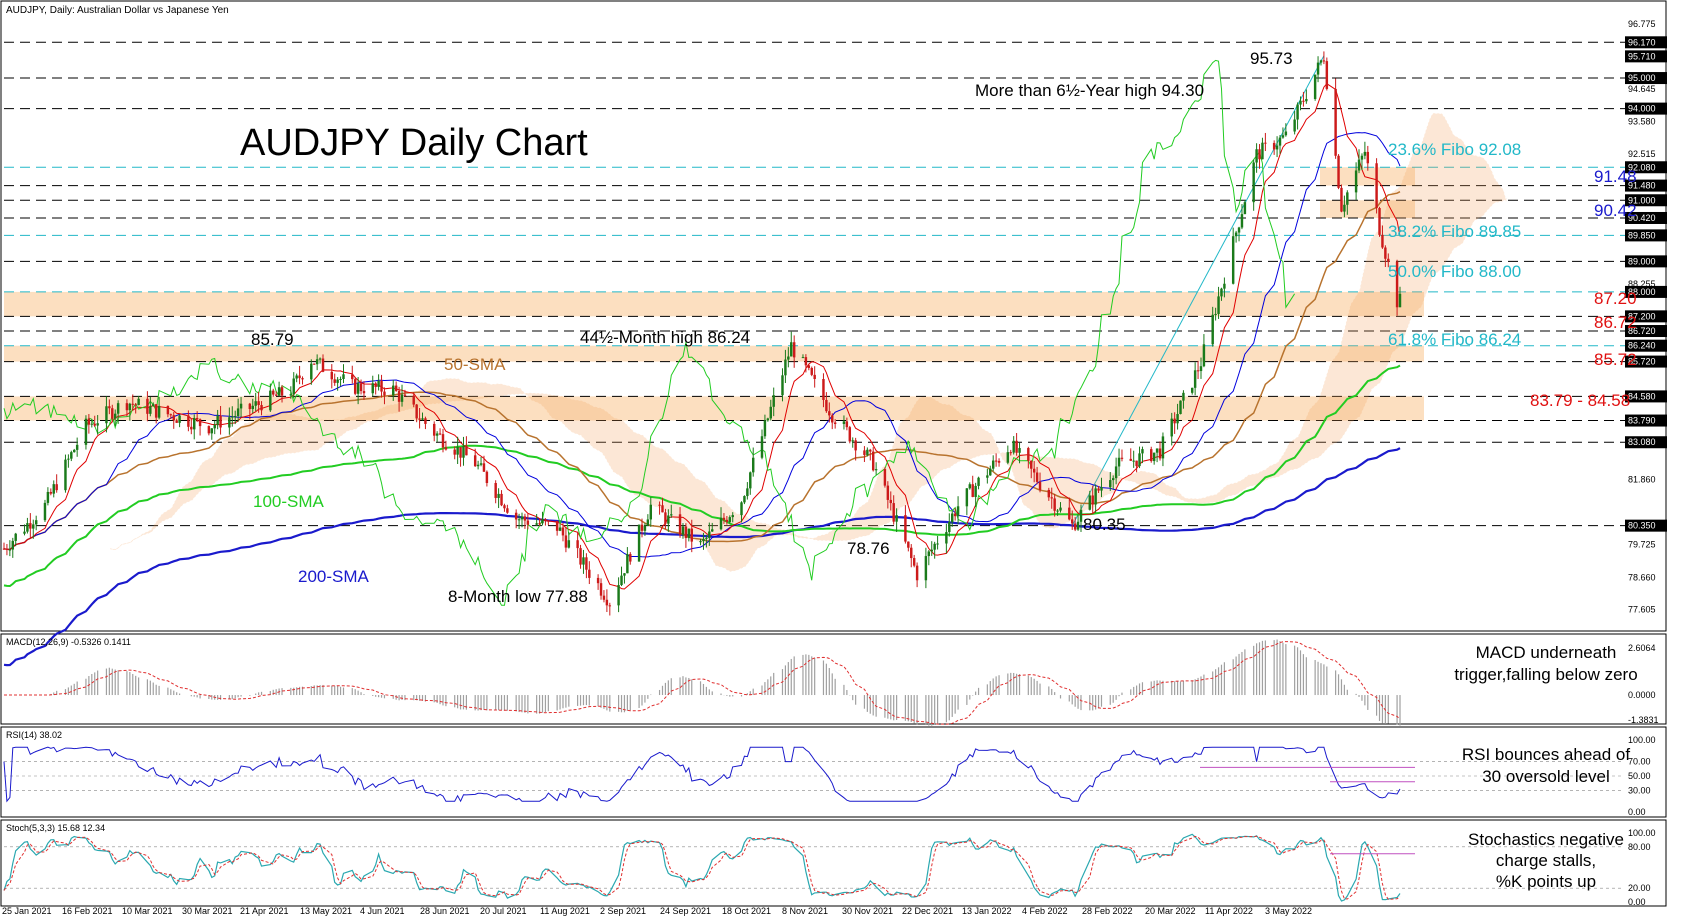 The image size is (1698, 919). What do you see at coordinates (1170, 911) in the screenshot?
I see `time-tick-19: 20 Mar 2022` at bounding box center [1170, 911].